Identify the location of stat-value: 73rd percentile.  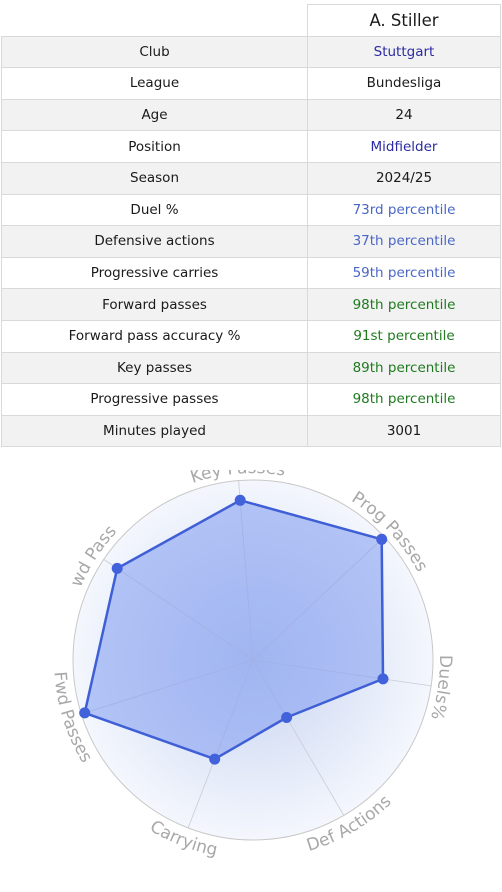
(404, 210).